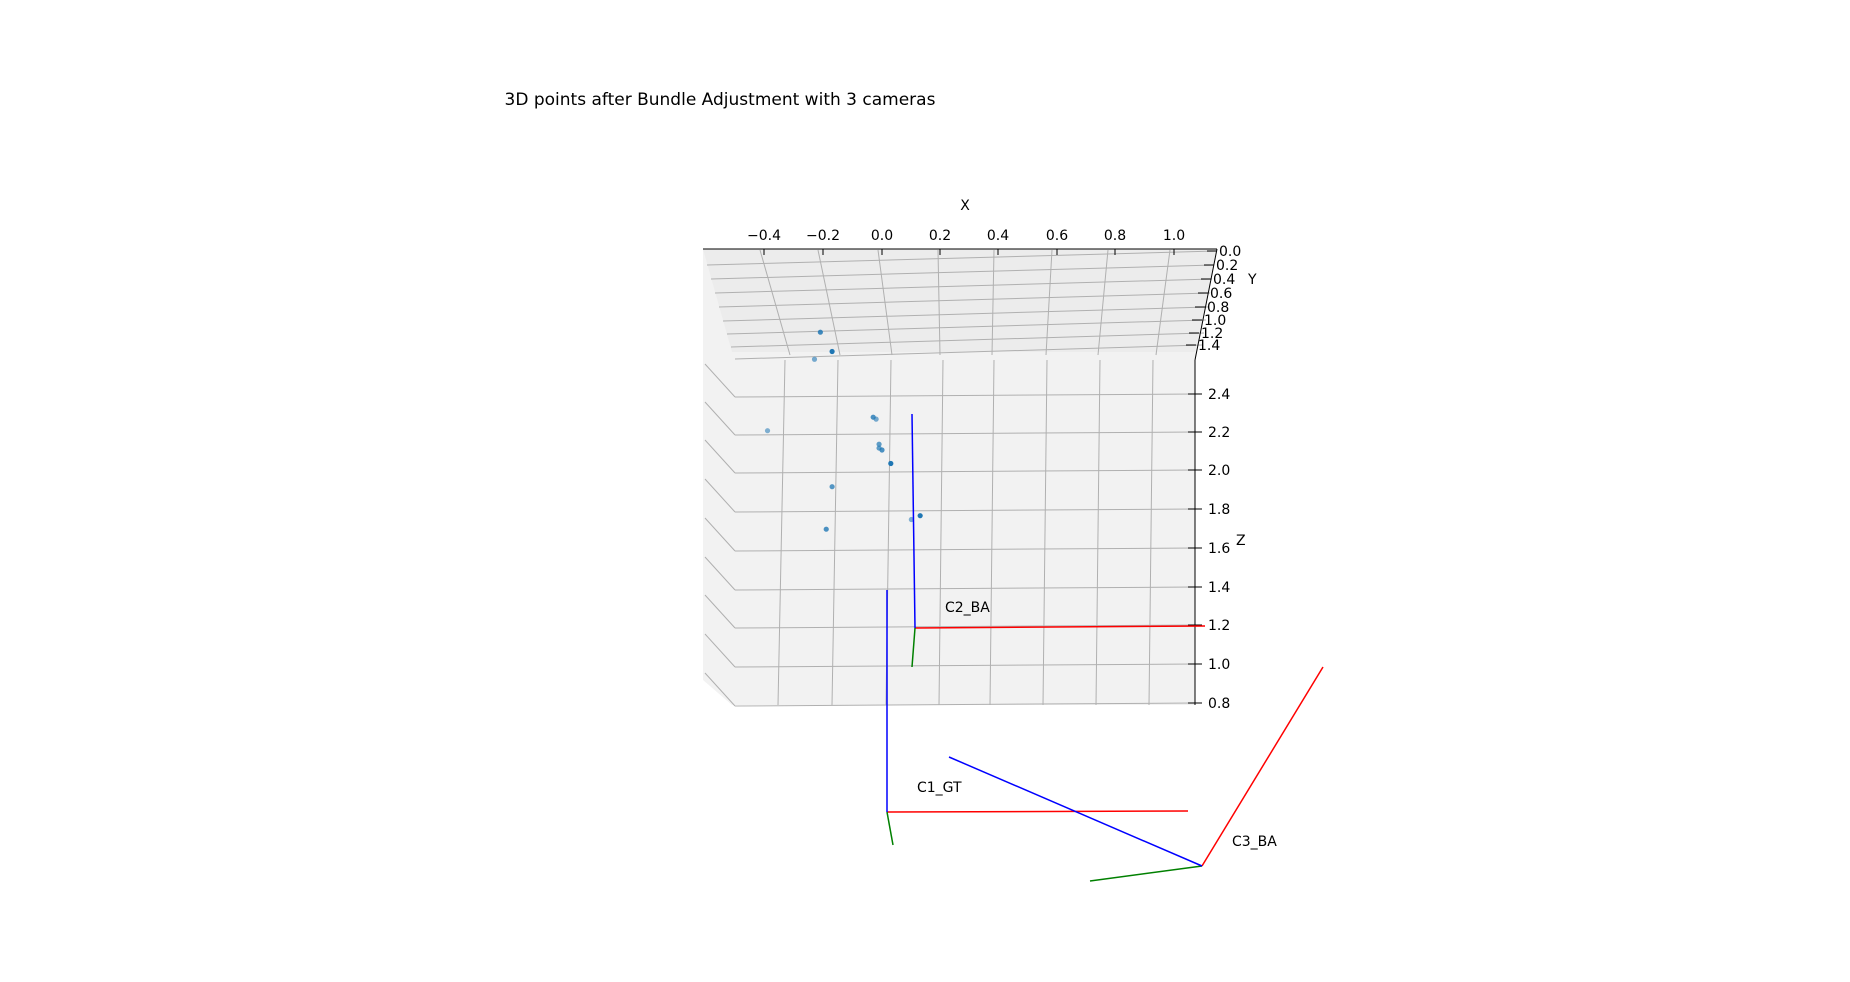  What do you see at coordinates (1224, 280) in the screenshot?
I see `y-tick-label: 0.4` at bounding box center [1224, 280].